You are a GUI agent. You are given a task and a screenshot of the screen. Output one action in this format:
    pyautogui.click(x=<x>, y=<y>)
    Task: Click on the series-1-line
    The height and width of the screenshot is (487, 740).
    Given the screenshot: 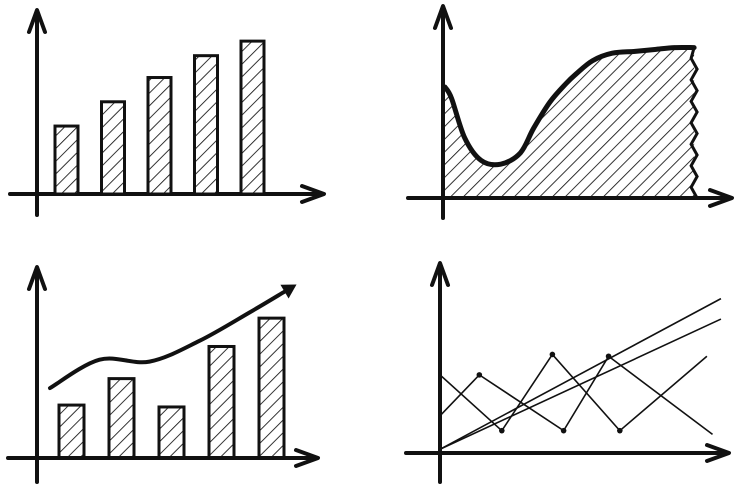 What is the action you would take?
    pyautogui.click(x=573, y=392)
    